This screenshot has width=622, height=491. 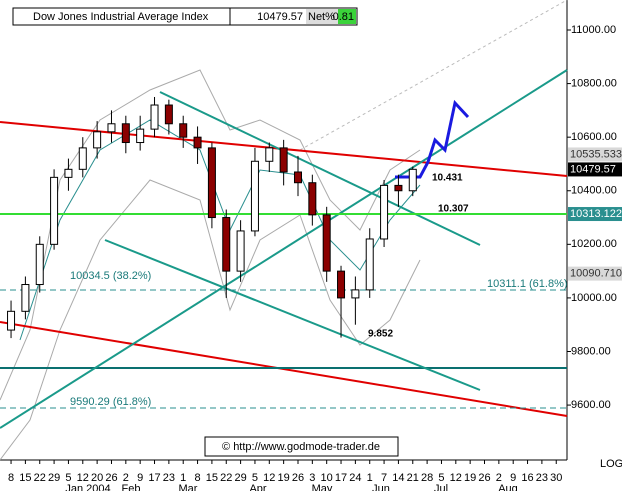 What do you see at coordinates (398, 478) in the screenshot?
I see `x-tick-label: 14` at bounding box center [398, 478].